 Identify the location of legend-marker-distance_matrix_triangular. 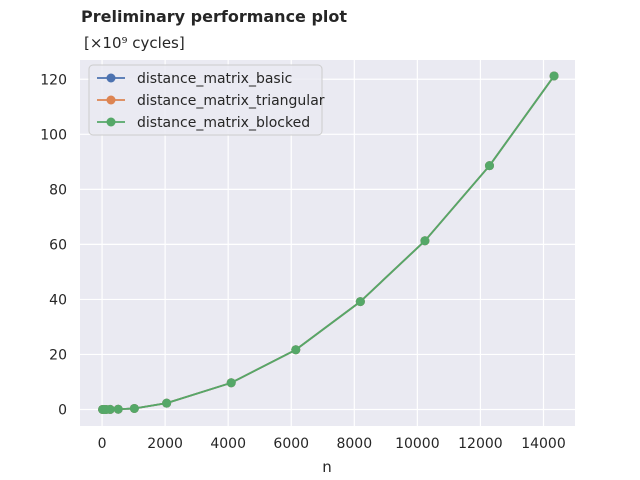
(111, 100).